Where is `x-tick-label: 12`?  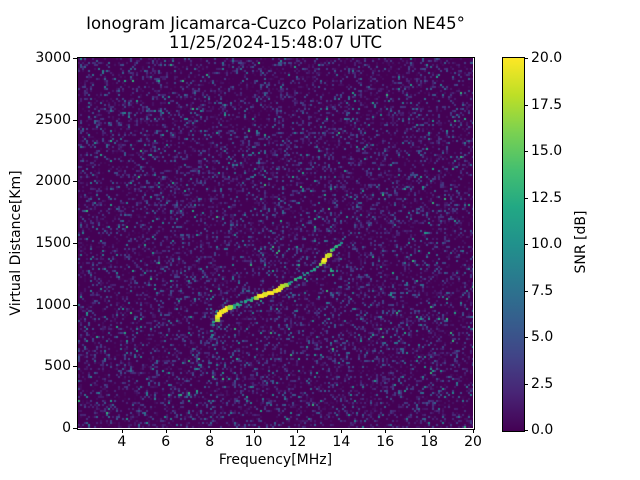
x-tick-label: 12 is located at coordinates (297, 442).